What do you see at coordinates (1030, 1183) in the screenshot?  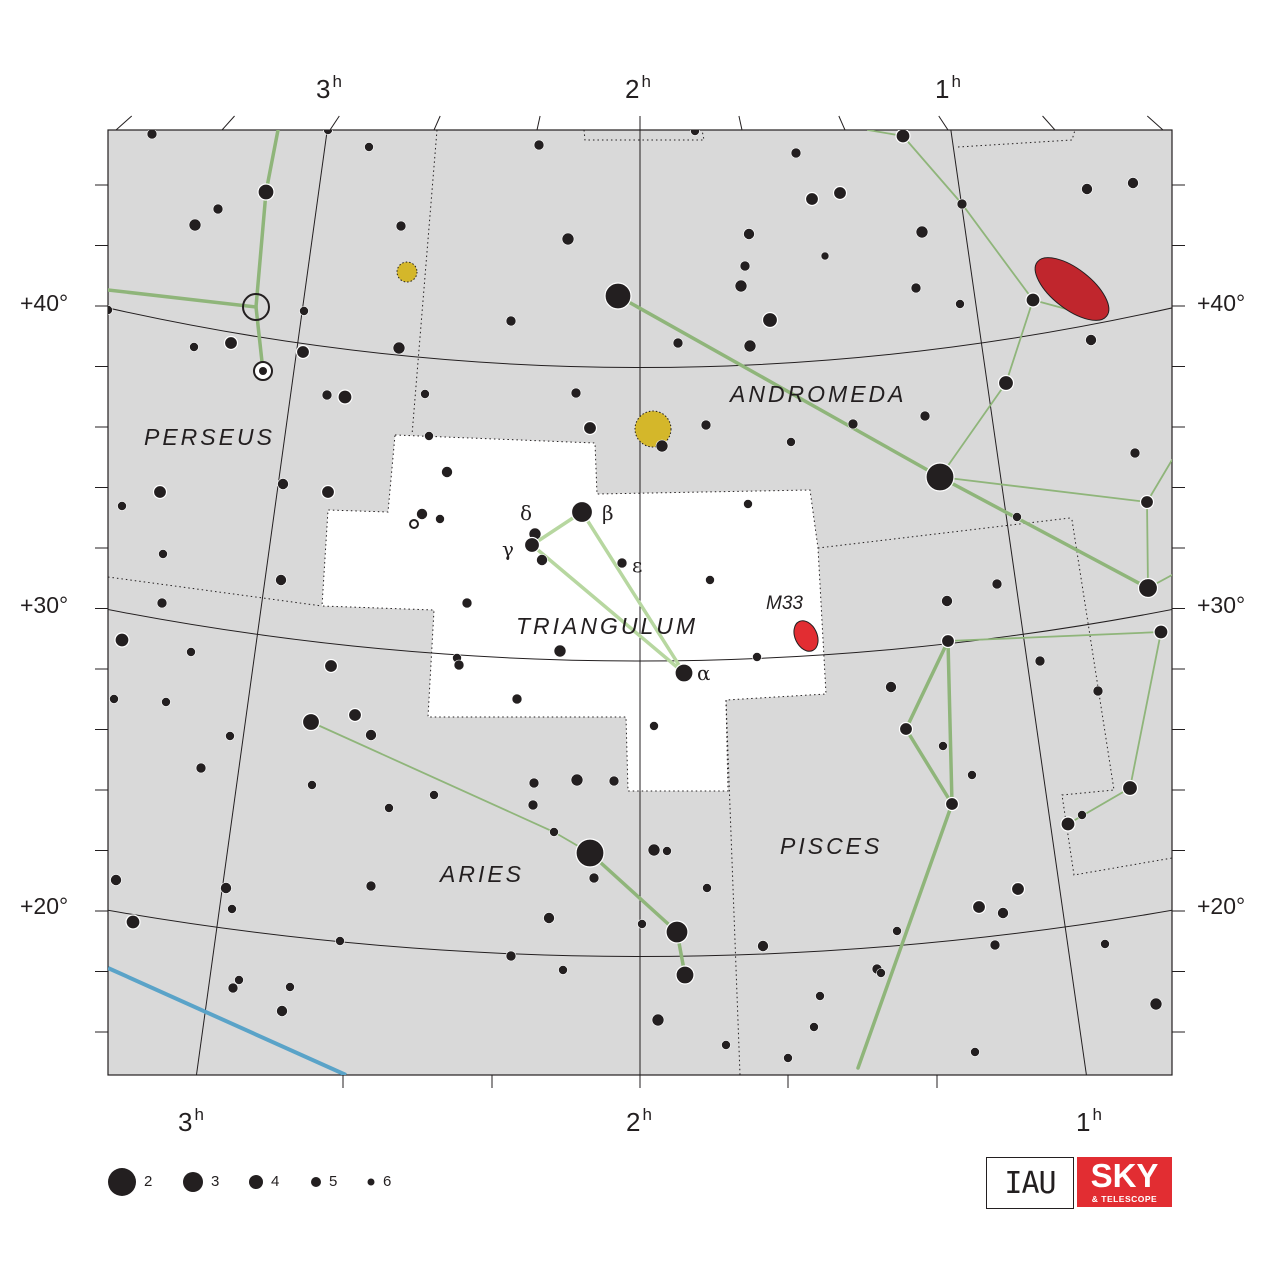 I see `iau-logo: IAU` at bounding box center [1030, 1183].